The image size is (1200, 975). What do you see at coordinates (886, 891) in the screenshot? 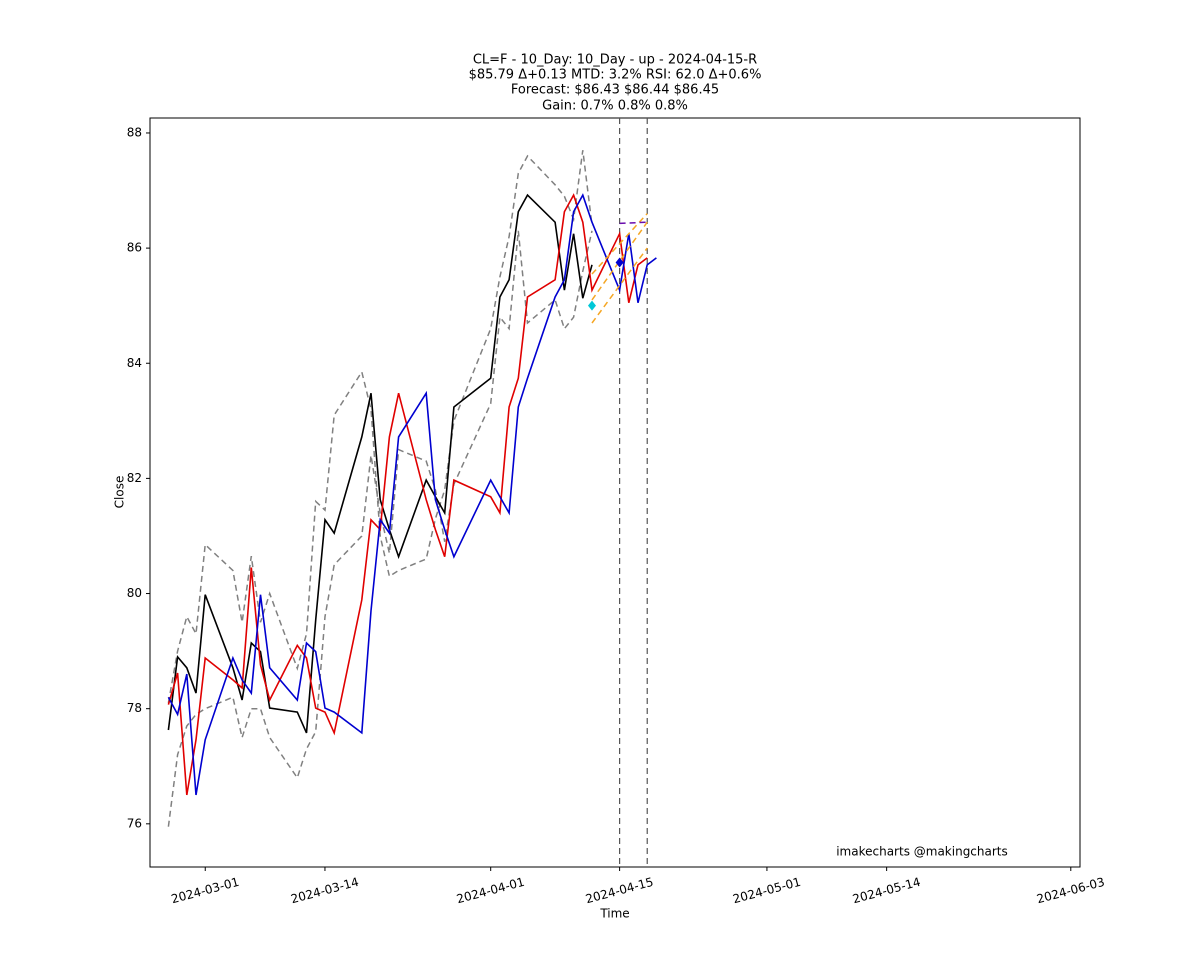
I see `x-tick-label: 2024-05-14` at bounding box center [886, 891].